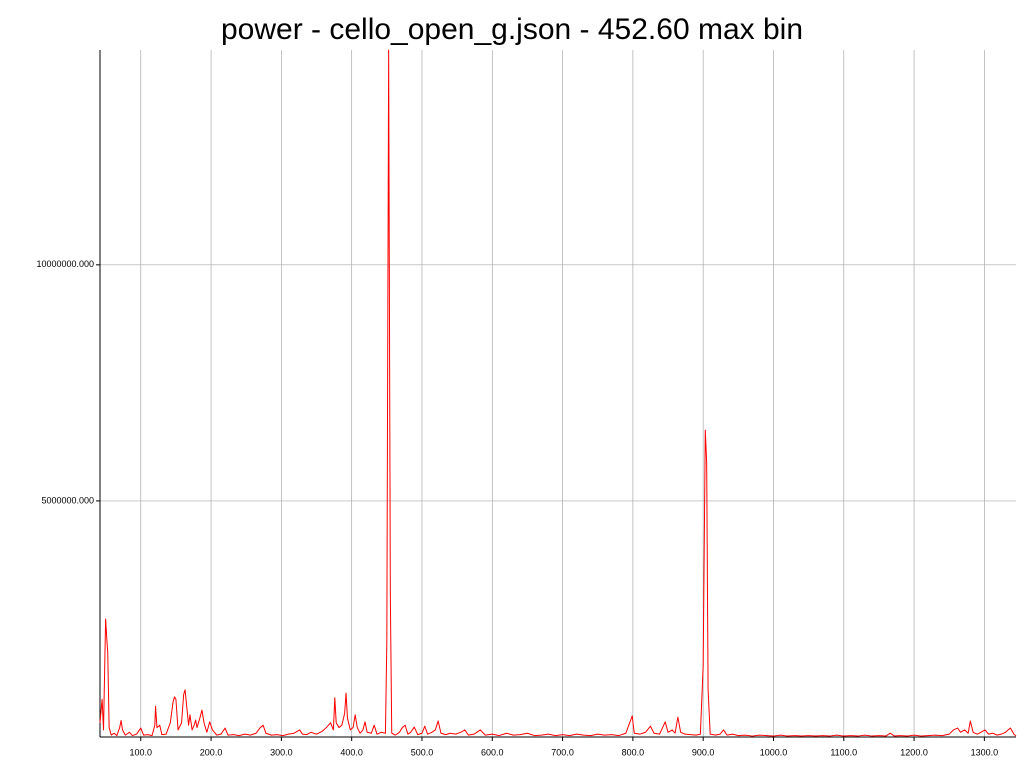 The width and height of the screenshot is (1024, 768). Describe the element at coordinates (774, 752) in the screenshot. I see `x-tick-label: 1000.0` at that location.